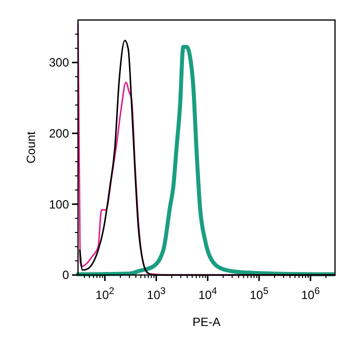  What do you see at coordinates (206, 322) in the screenshot?
I see `x-axis-title: PE-A` at bounding box center [206, 322].